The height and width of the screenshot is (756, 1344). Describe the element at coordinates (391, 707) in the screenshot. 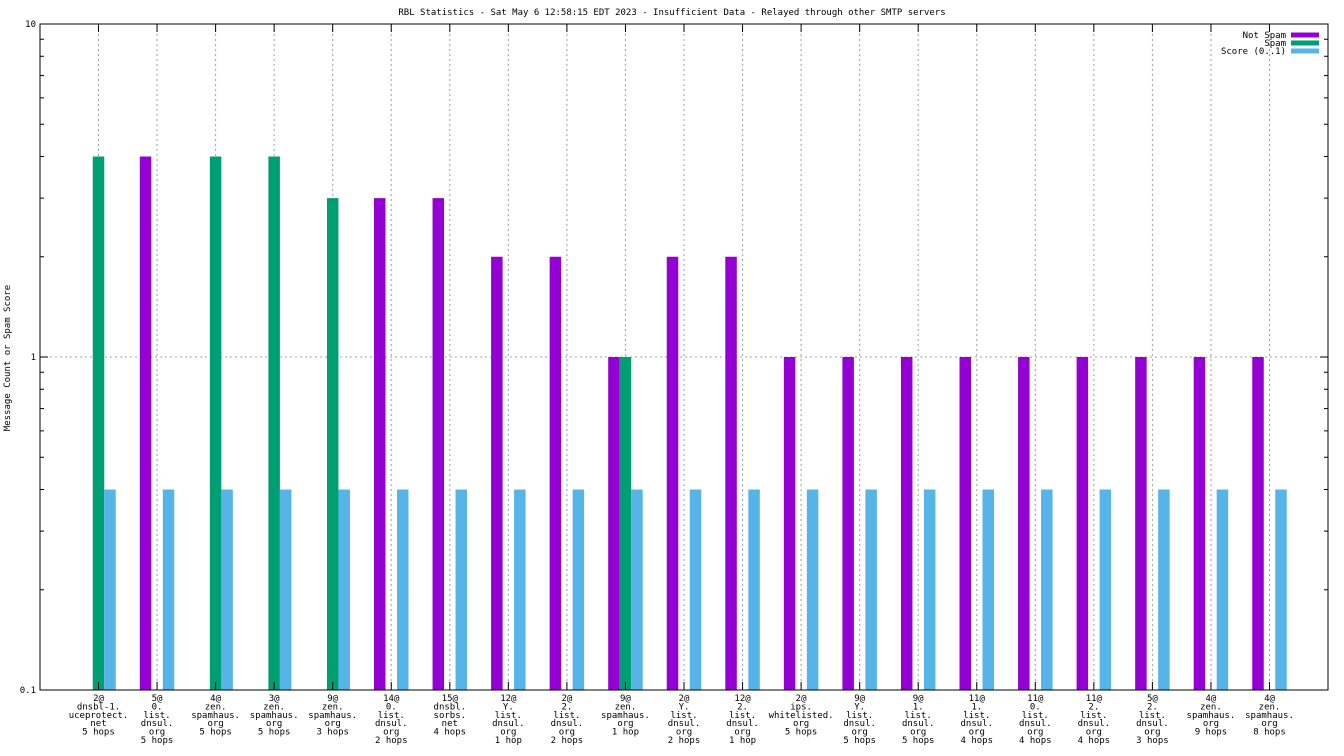

I see `category-label-line: 0.` at that location.